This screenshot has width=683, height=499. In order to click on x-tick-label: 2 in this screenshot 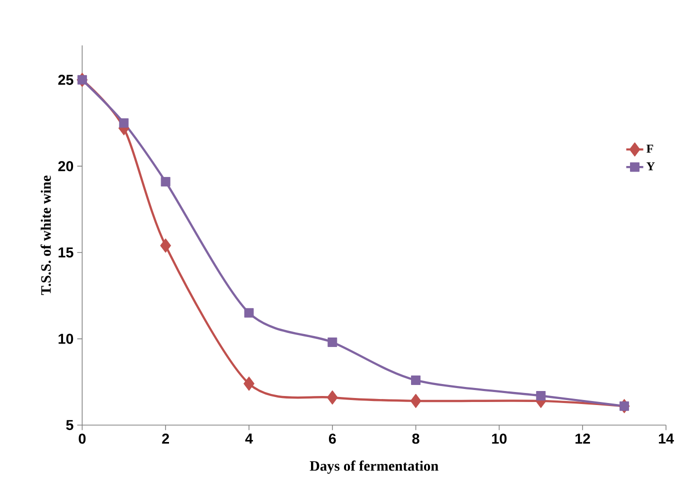, I will do `click(166, 439)`.